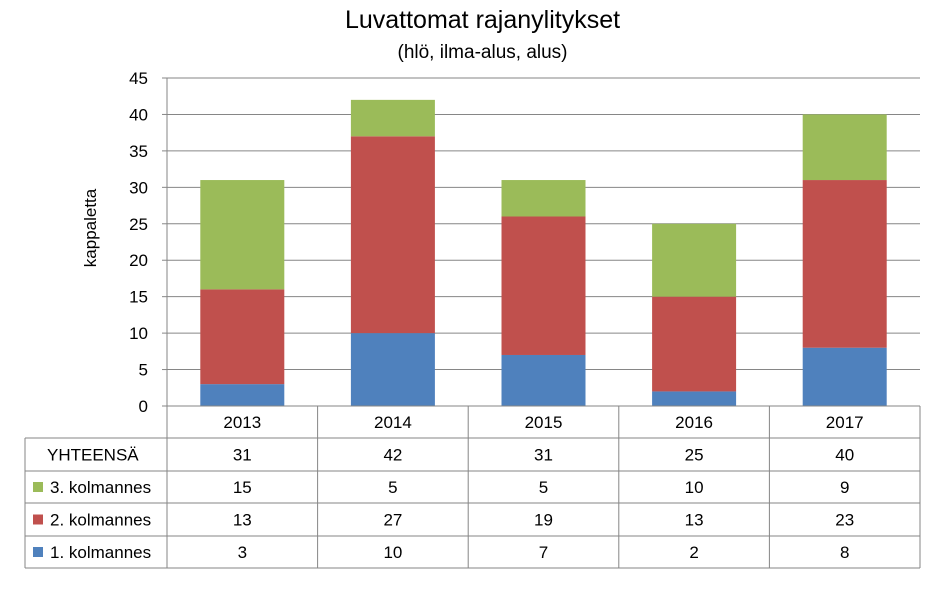  I want to click on y-tick-label: 40, so click(138, 114).